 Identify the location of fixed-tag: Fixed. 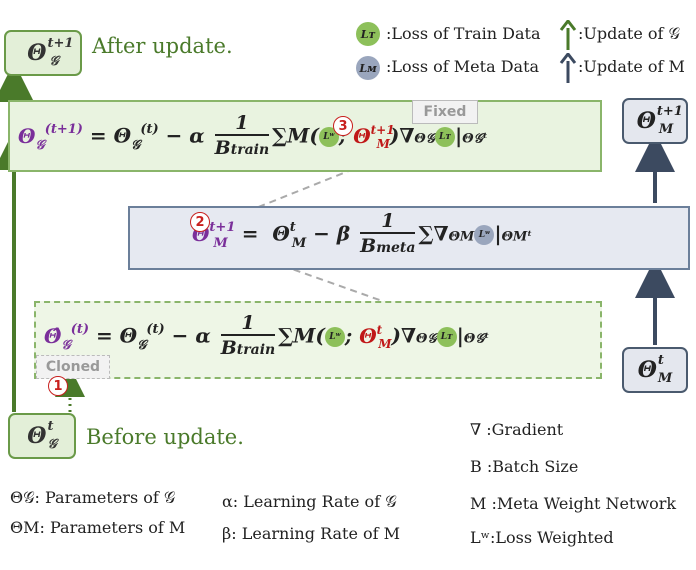
(445, 112).